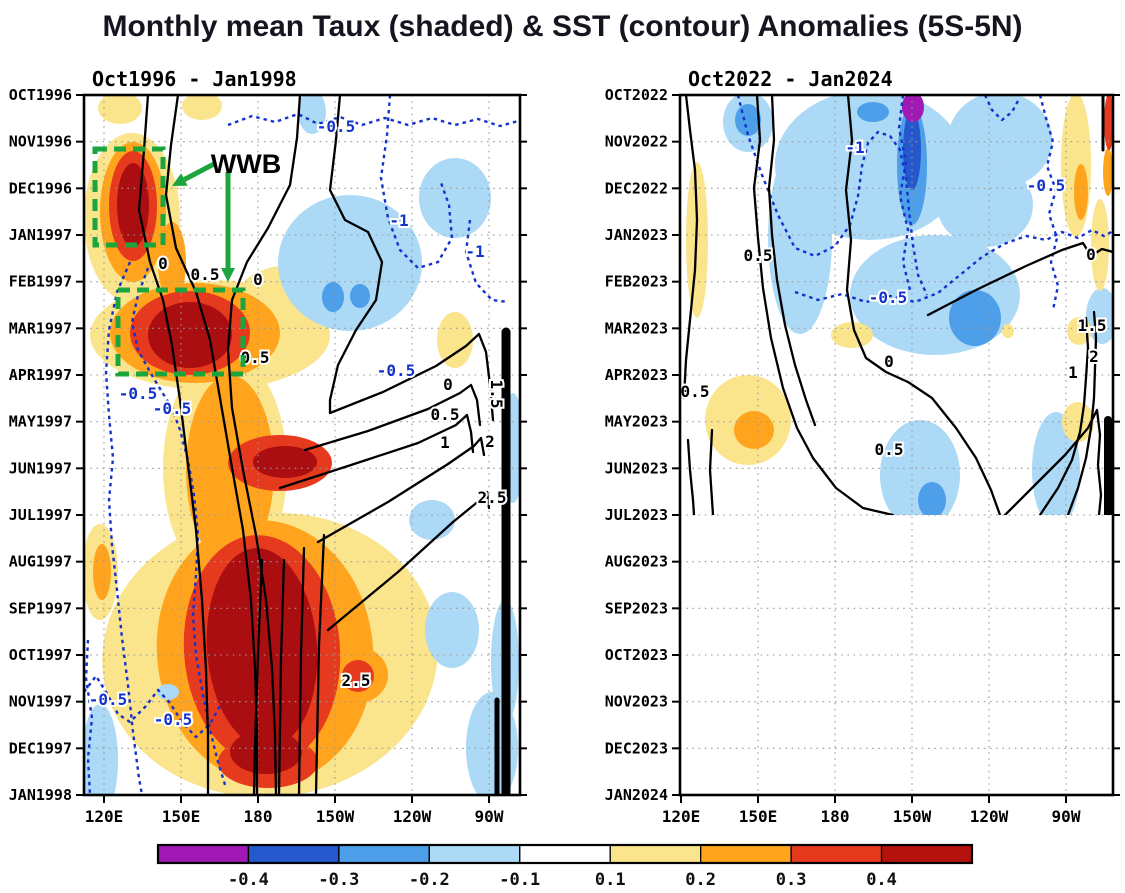  Describe the element at coordinates (429, 880) in the screenshot. I see `colorbar-label: -0.2` at that location.